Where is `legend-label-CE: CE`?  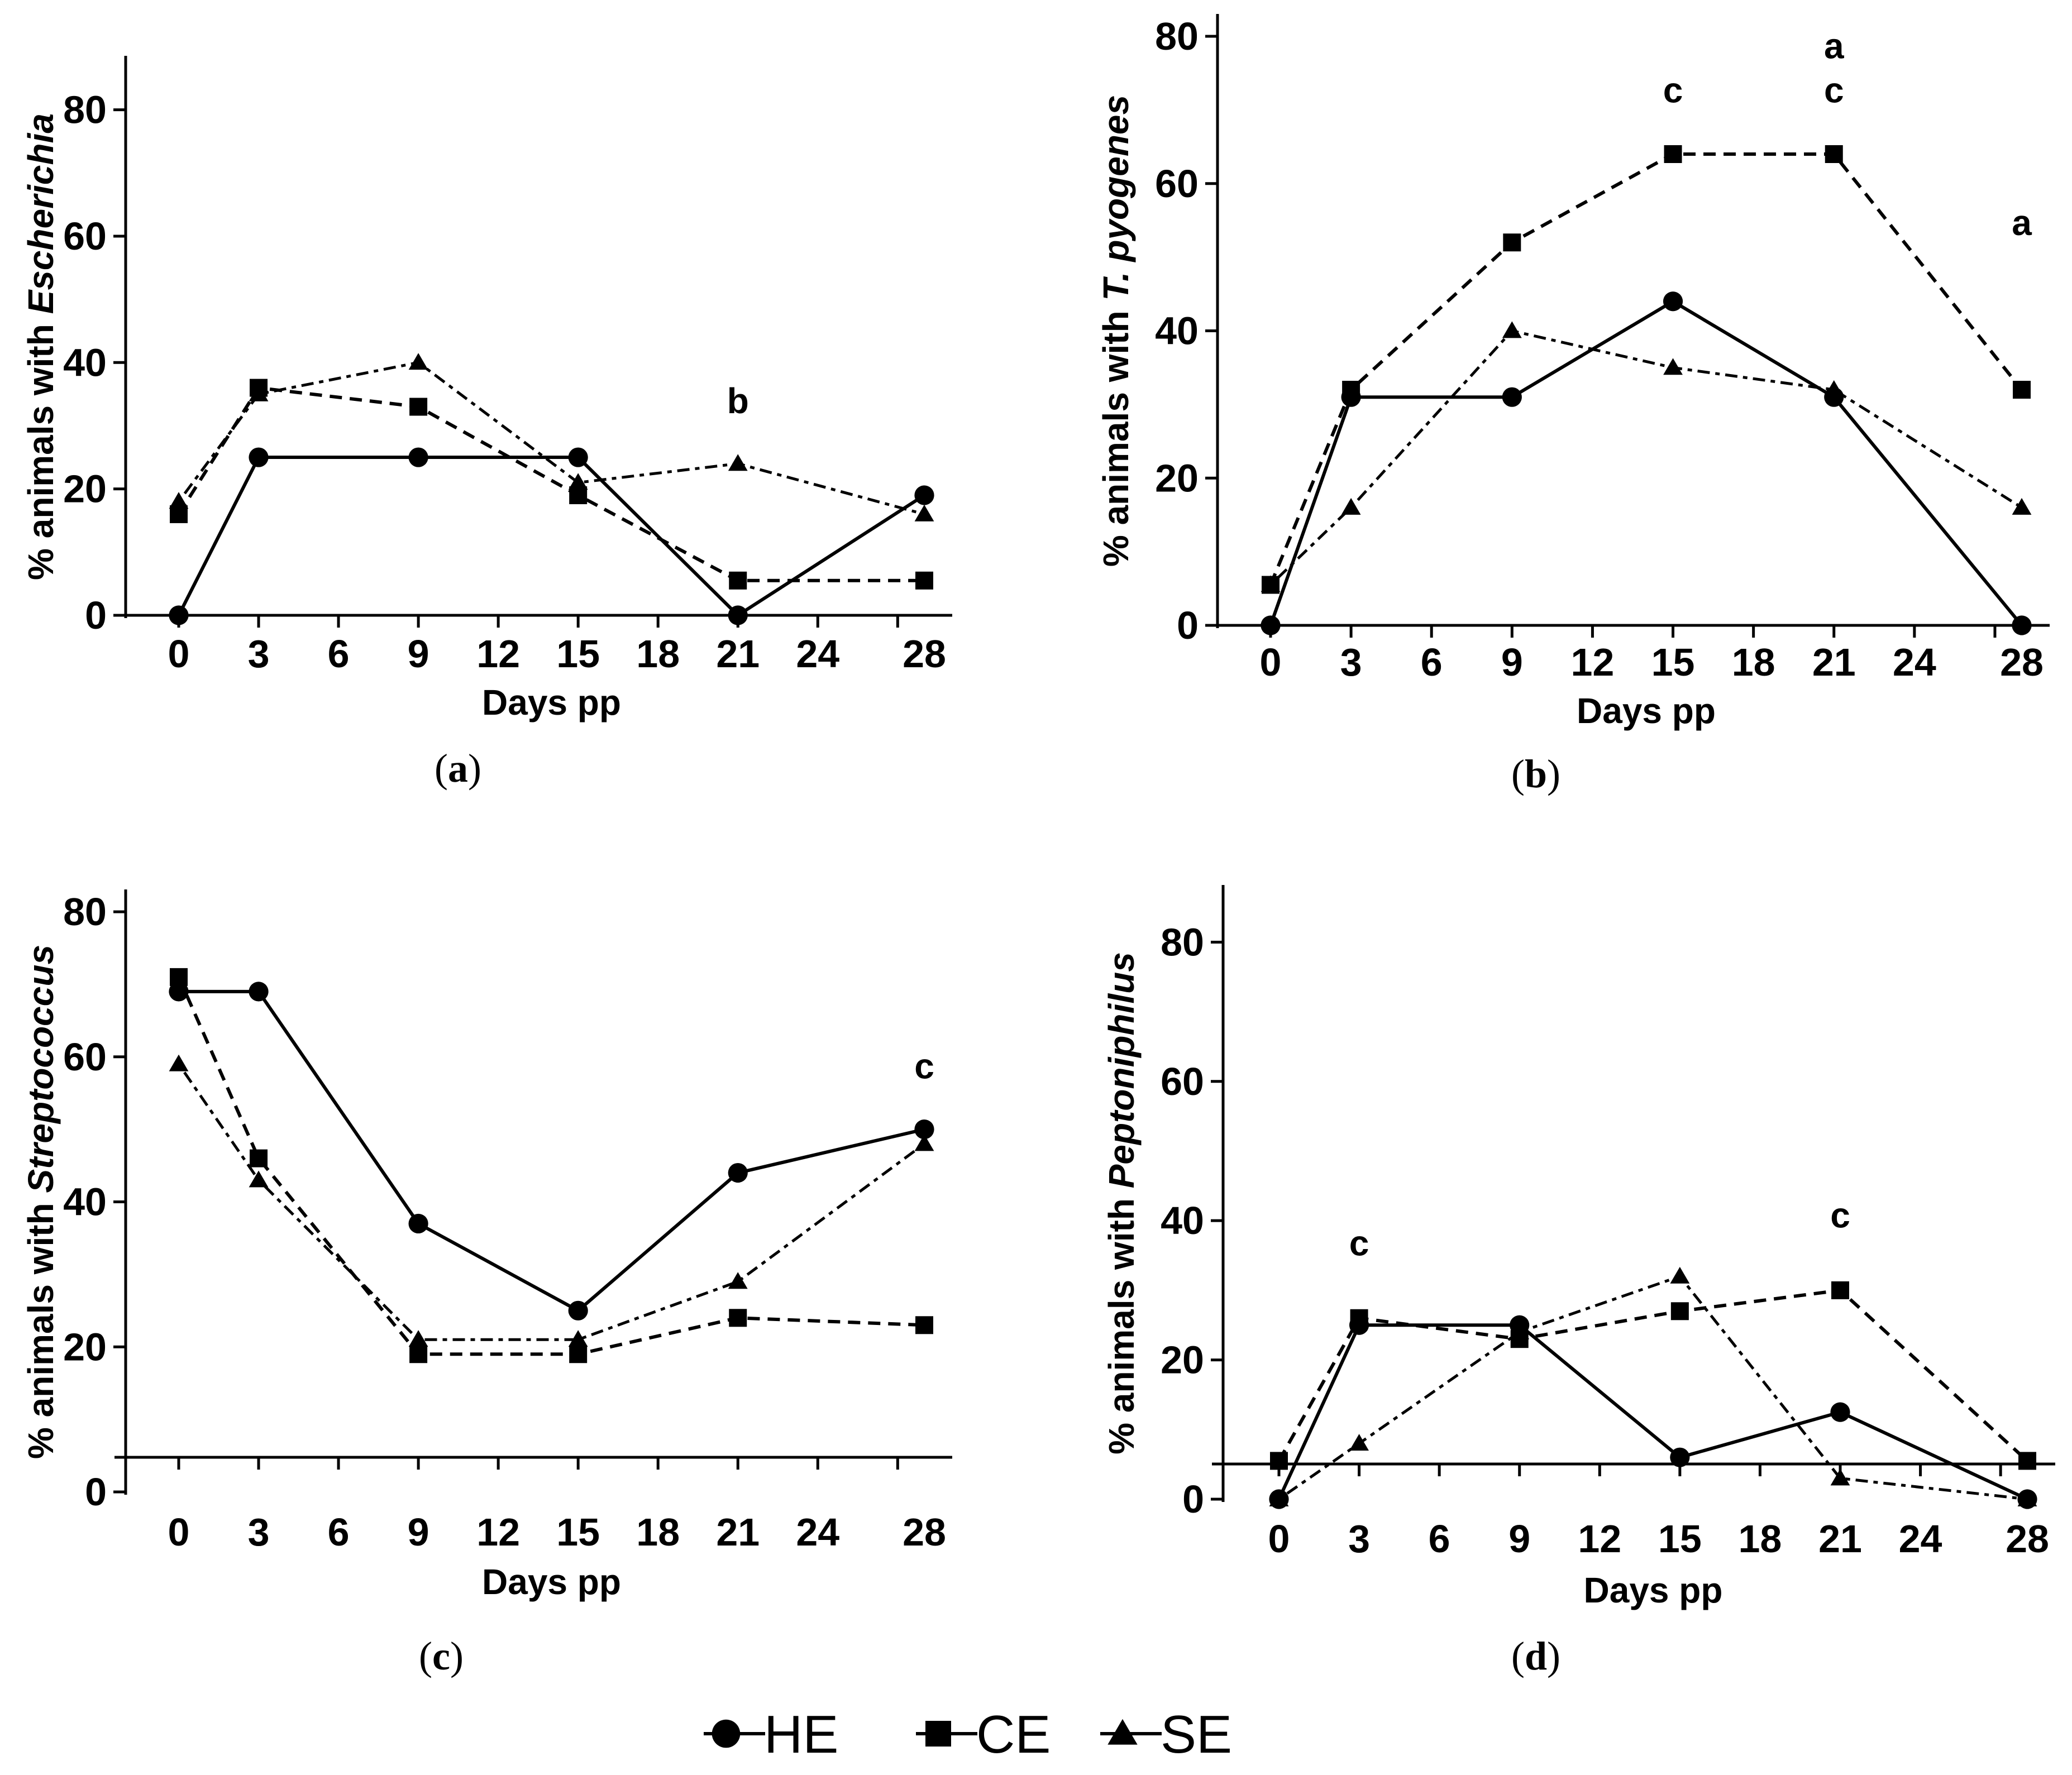
legend-label-CE: CE is located at coordinates (1013, 1734).